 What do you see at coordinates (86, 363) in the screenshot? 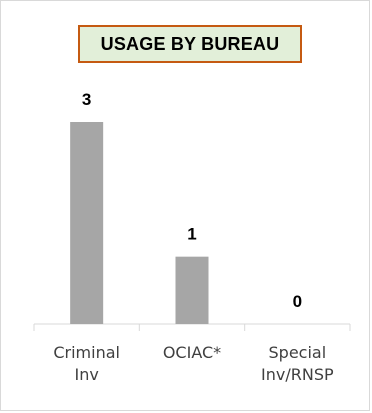
I see `category-label-0: Criminal Inv` at bounding box center [86, 363].